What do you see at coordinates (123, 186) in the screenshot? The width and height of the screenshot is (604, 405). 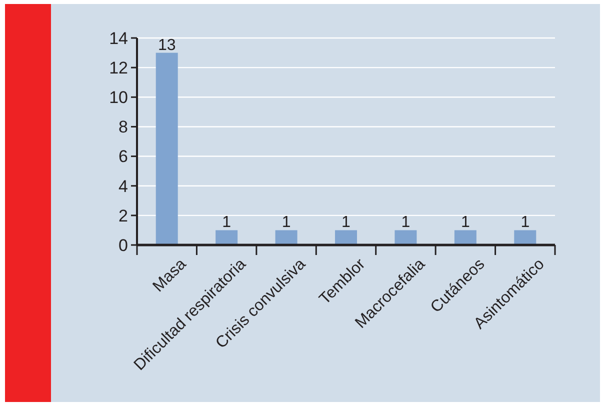 I see `y-tick-label: 4` at bounding box center [123, 186].